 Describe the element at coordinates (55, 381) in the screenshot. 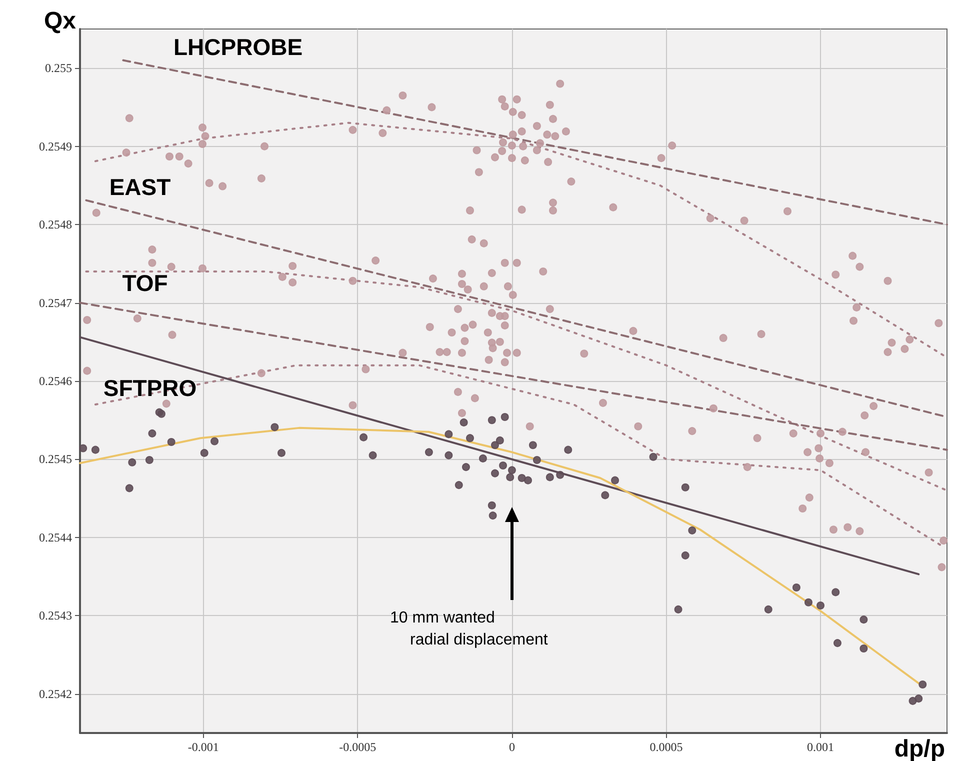

I see `y-tick-label: 0.2546` at that location.